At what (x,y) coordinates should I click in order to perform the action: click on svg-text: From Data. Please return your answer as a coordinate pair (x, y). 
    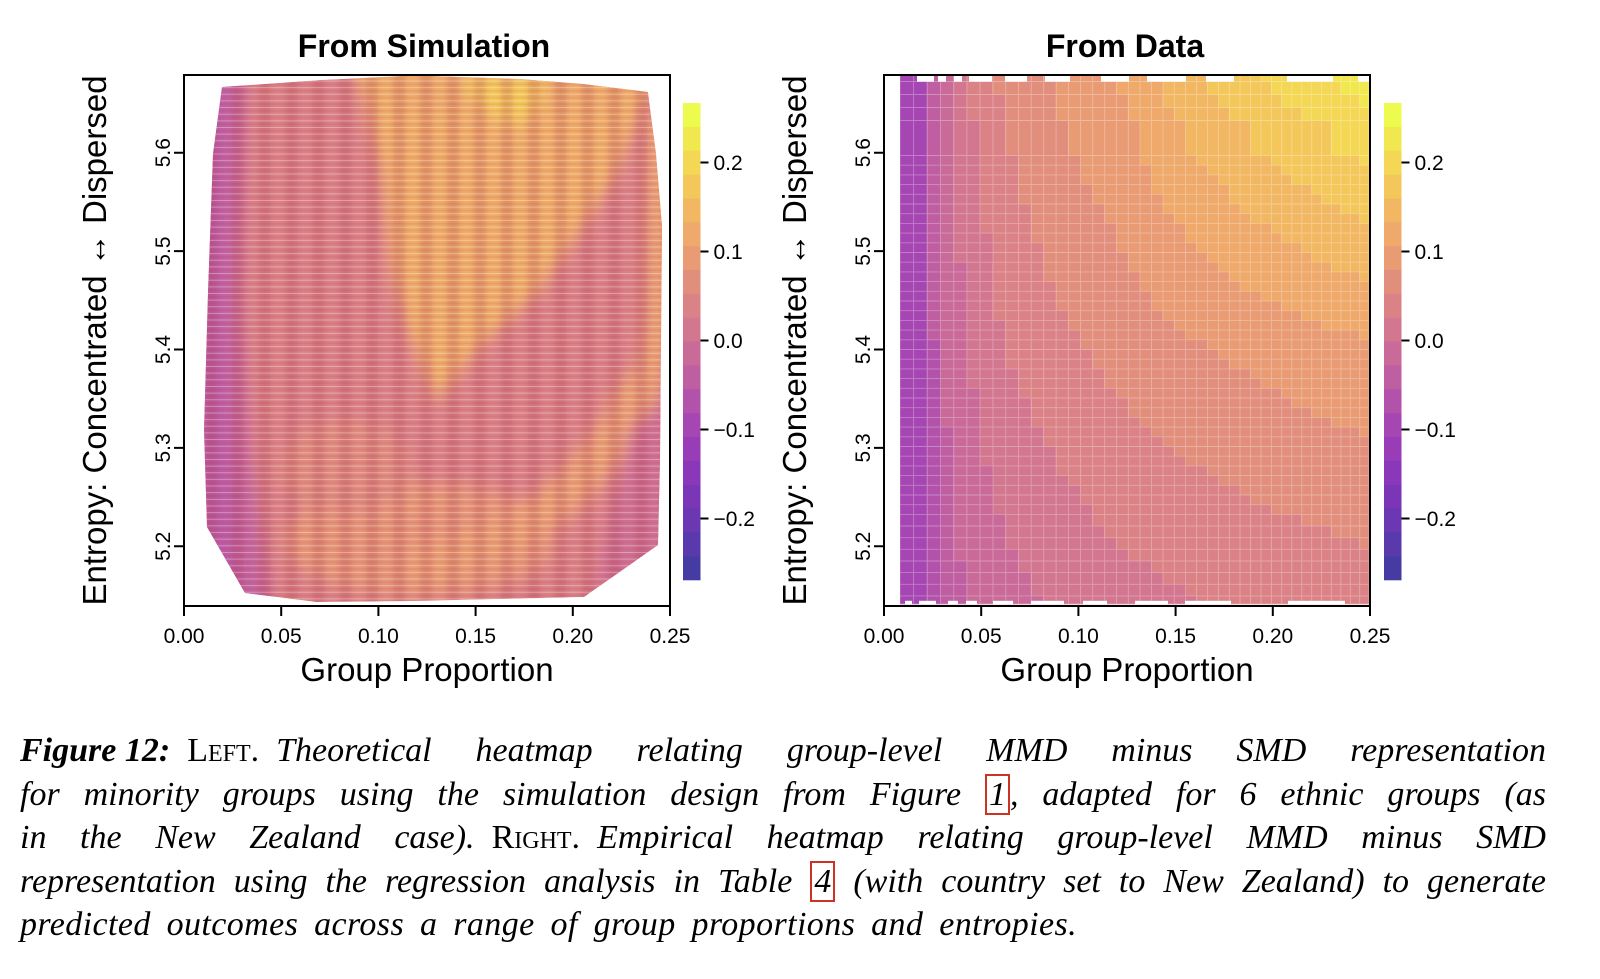
    Looking at the image, I should click on (1125, 46).